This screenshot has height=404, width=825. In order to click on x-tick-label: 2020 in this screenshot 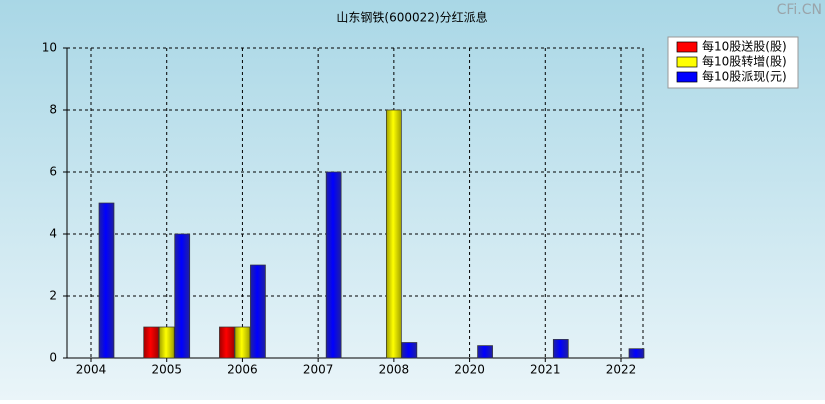, I will do `click(469, 370)`.